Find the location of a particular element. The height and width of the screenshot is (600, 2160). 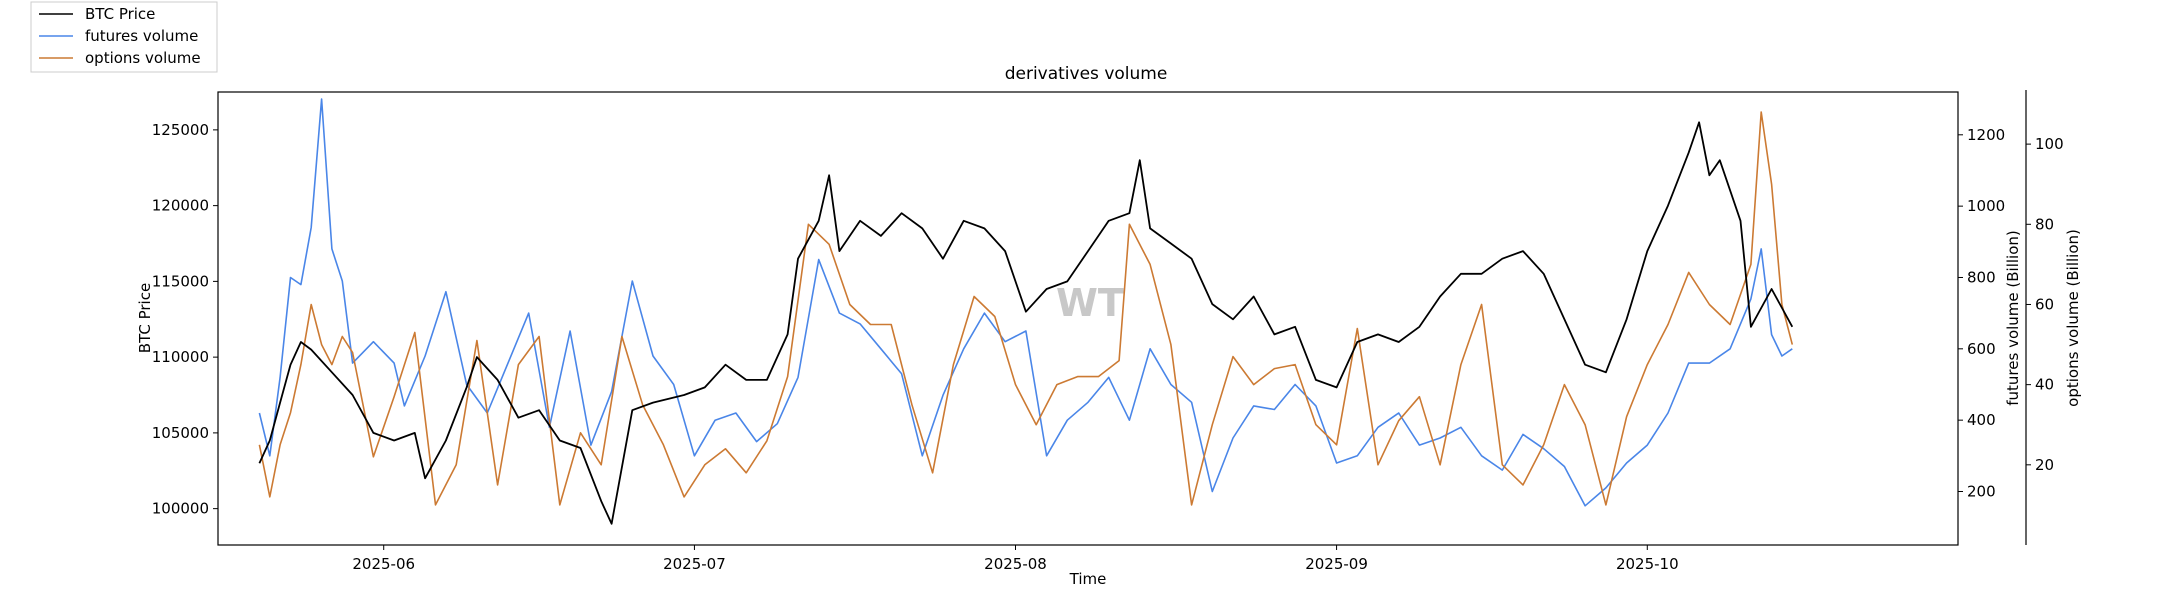

right-tick-label: 800 is located at coordinates (1981, 277).